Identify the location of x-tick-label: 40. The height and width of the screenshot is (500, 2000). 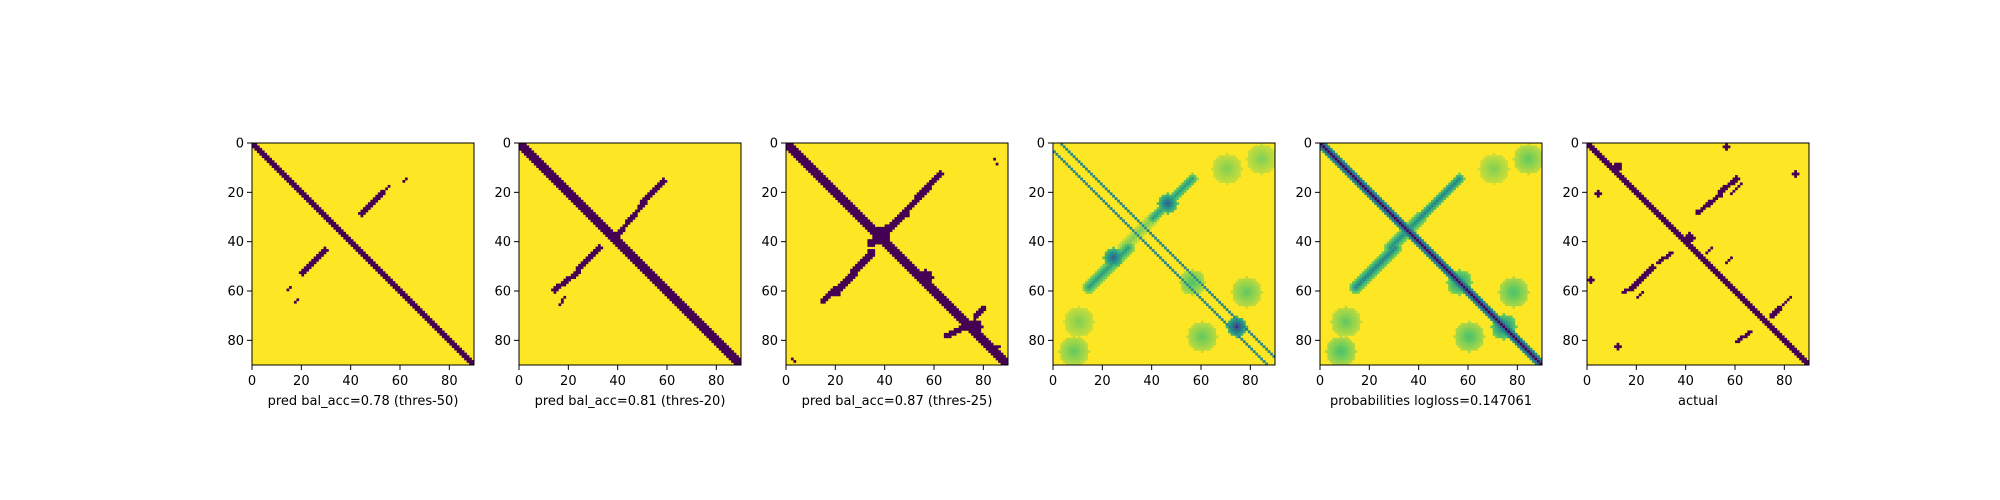
(1418, 381).